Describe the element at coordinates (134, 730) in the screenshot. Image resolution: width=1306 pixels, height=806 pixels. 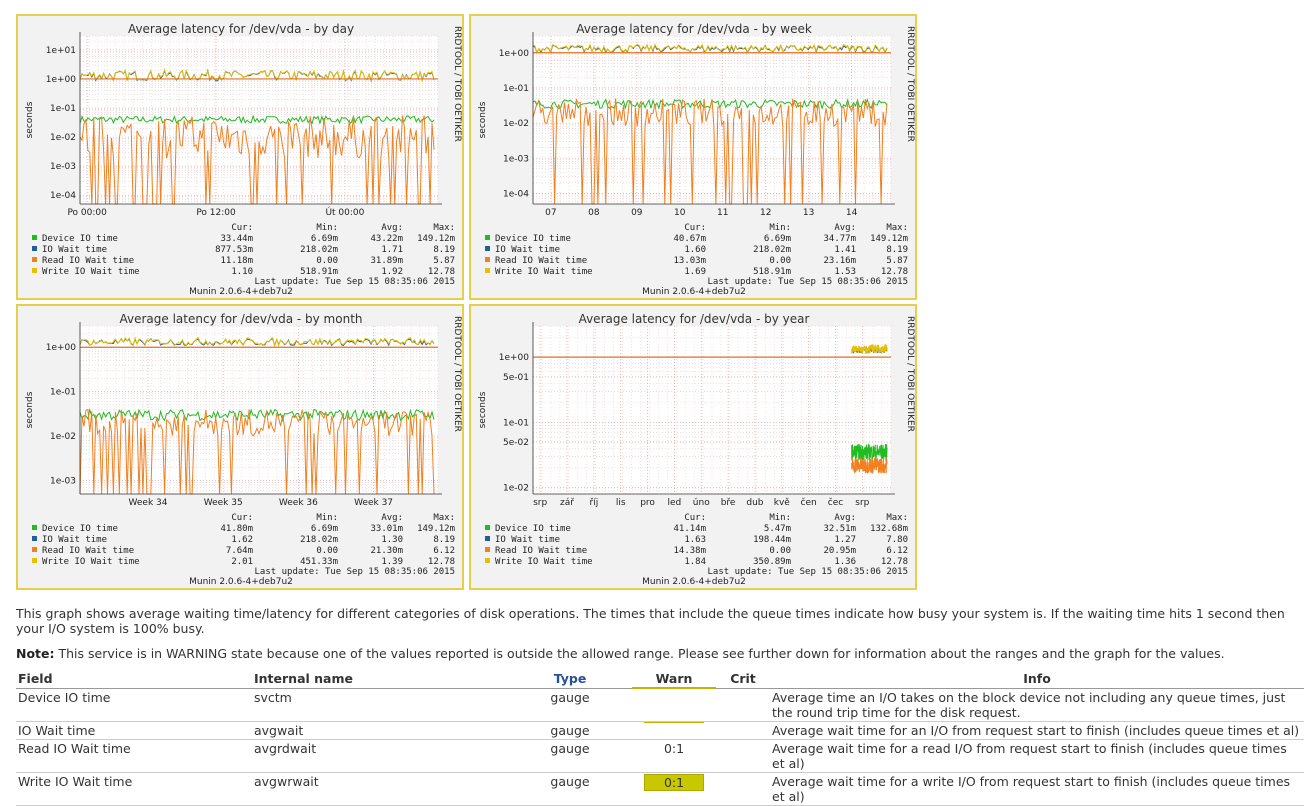
I see `field-name: IO Wait time` at that location.